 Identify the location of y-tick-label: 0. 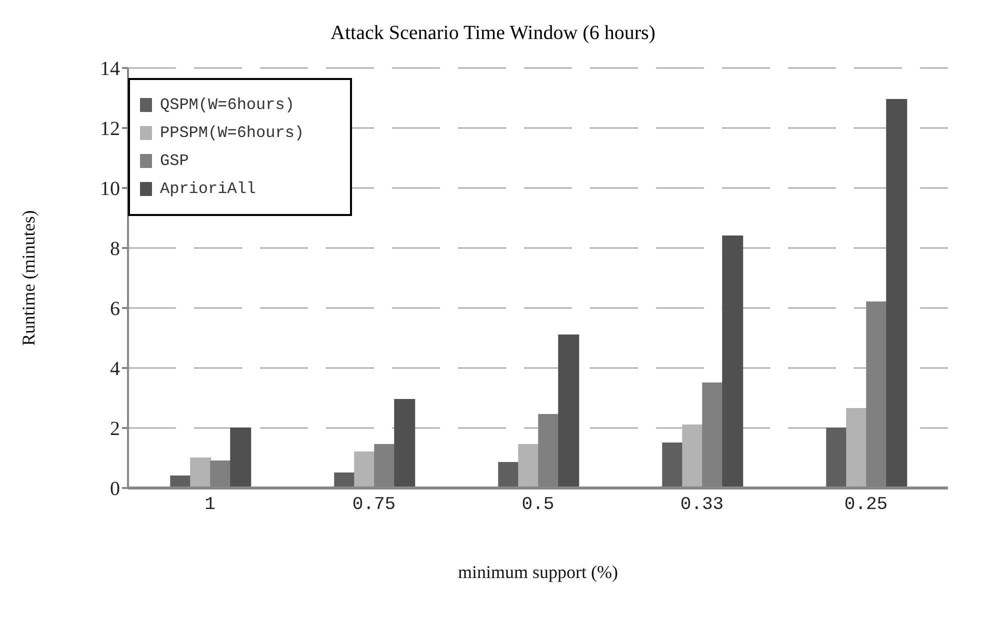
(115, 489).